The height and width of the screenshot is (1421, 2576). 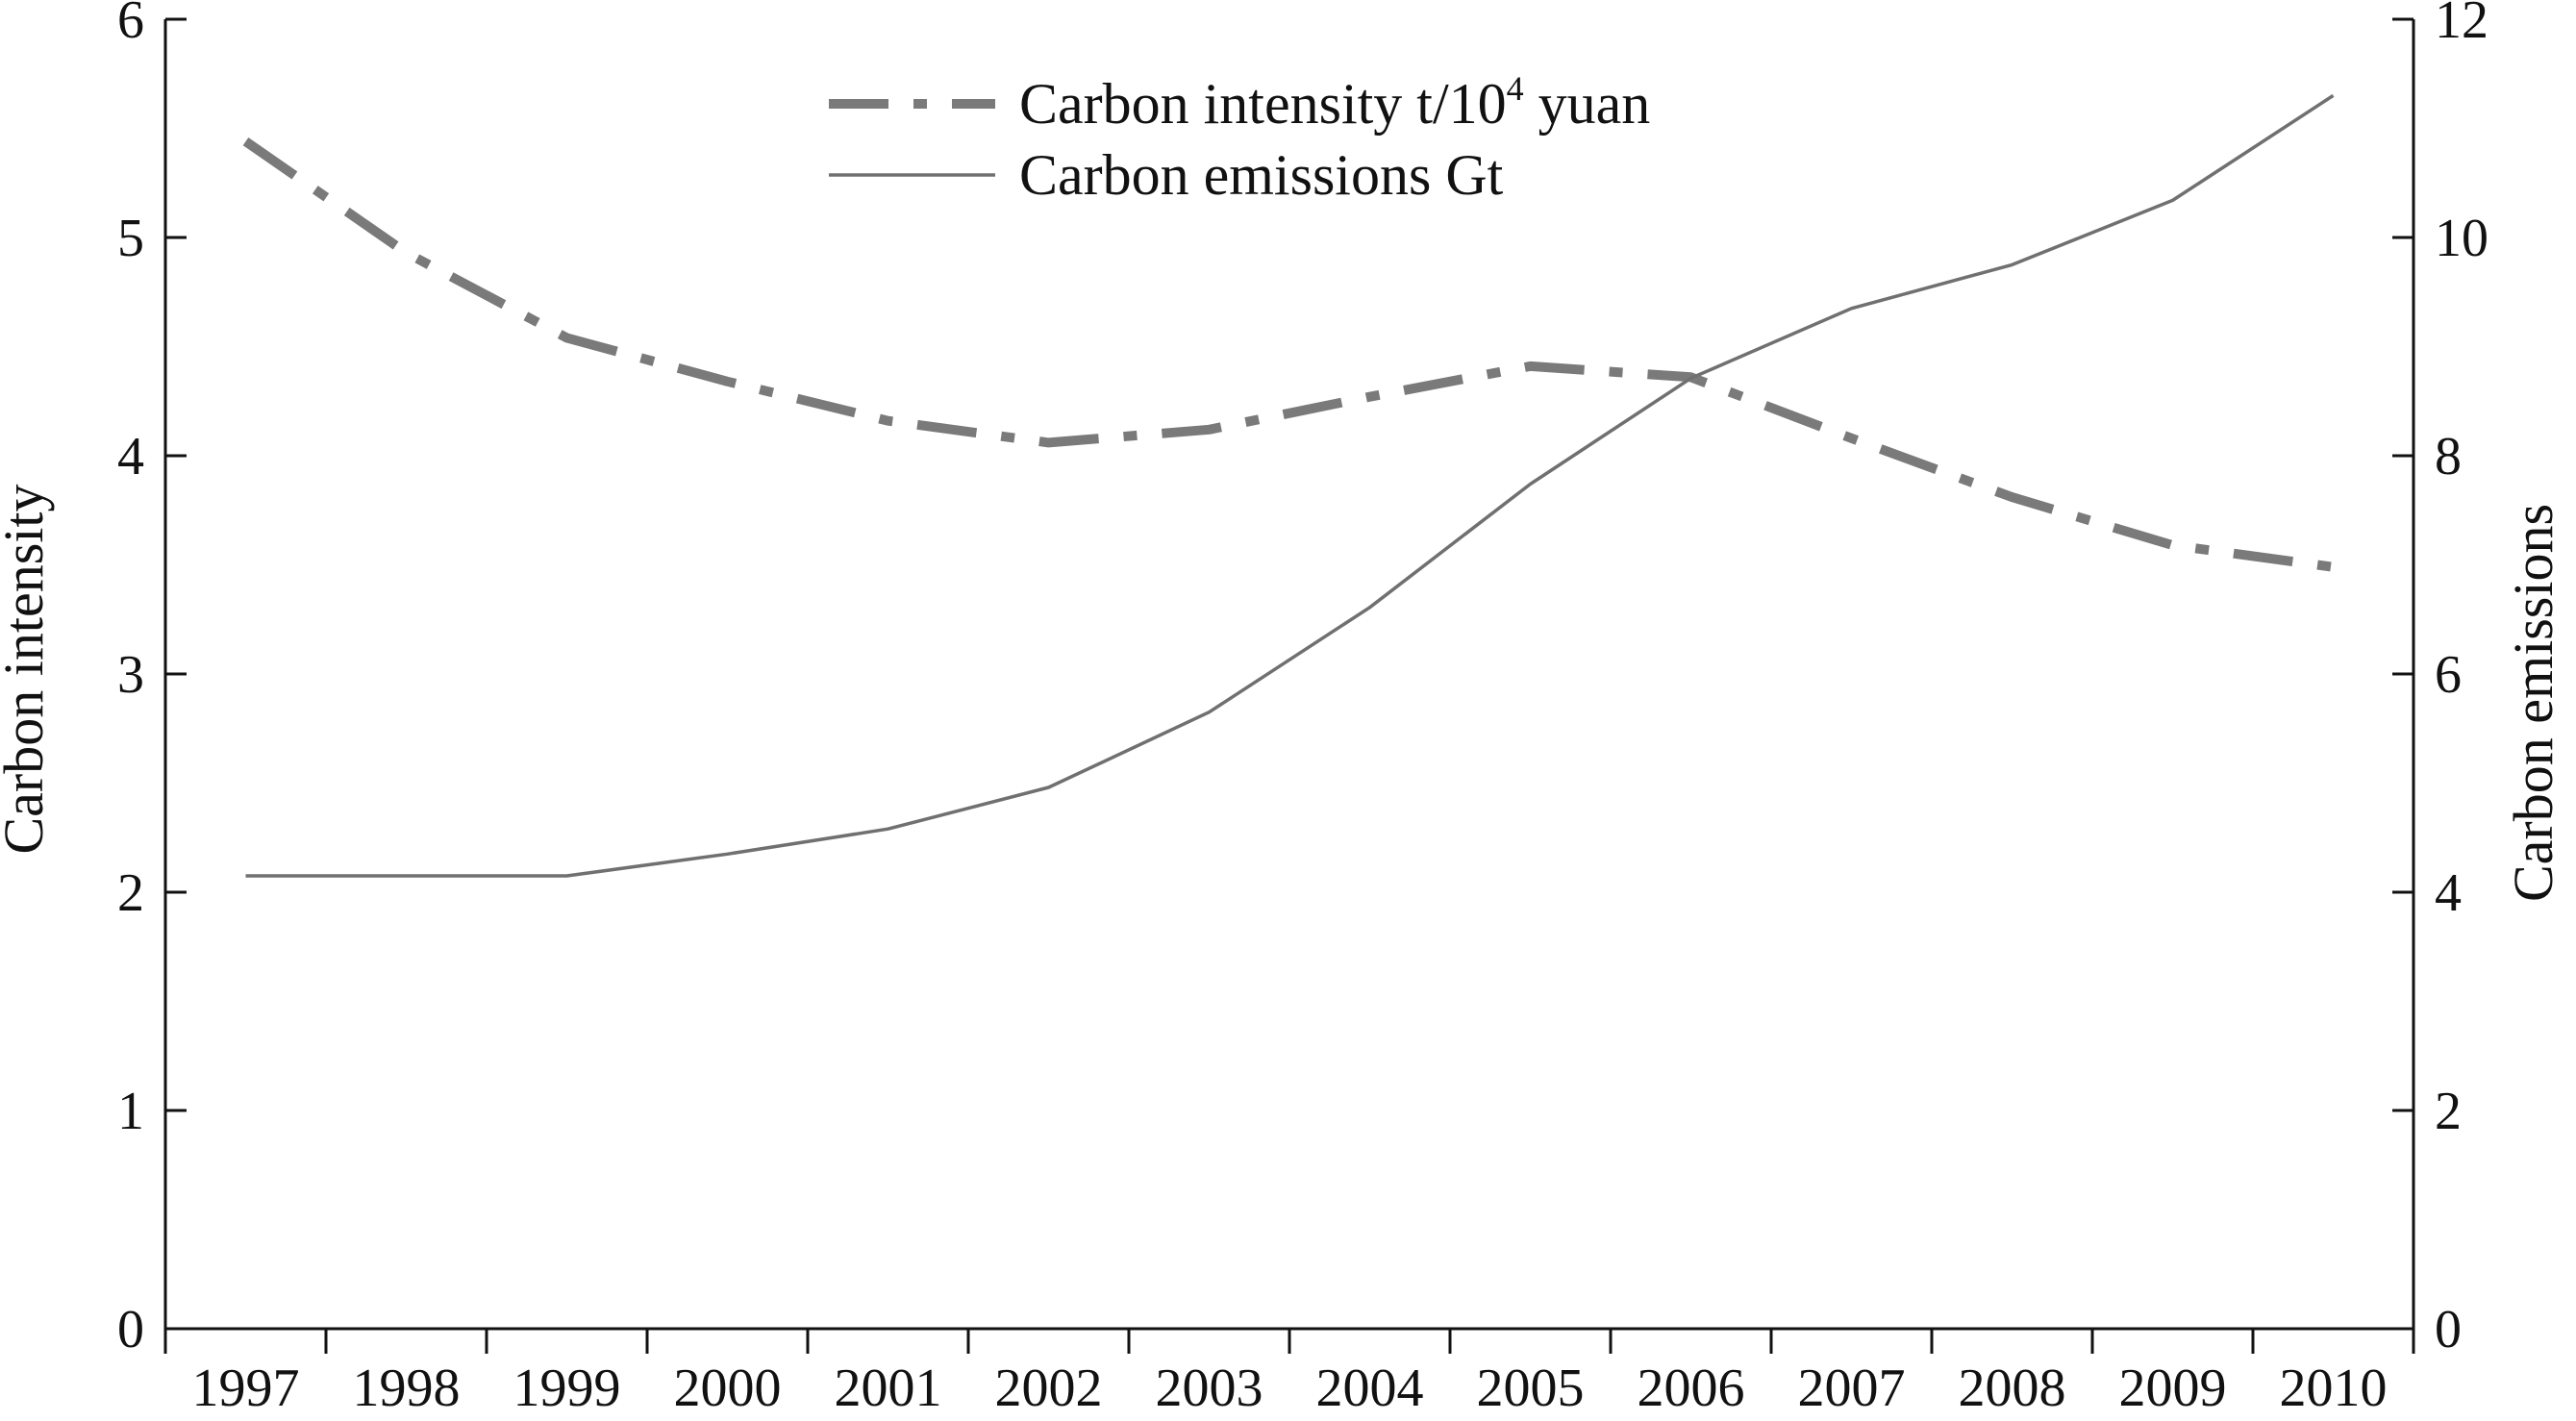 I want to click on right-axis-title: Carbon emissions, so click(x=2533, y=703).